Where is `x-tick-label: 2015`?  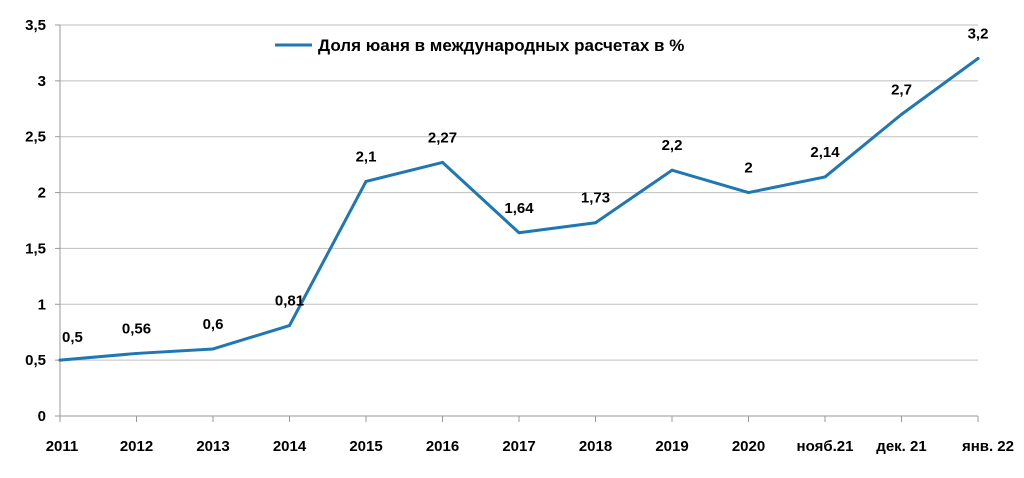
x-tick-label: 2015 is located at coordinates (365, 446).